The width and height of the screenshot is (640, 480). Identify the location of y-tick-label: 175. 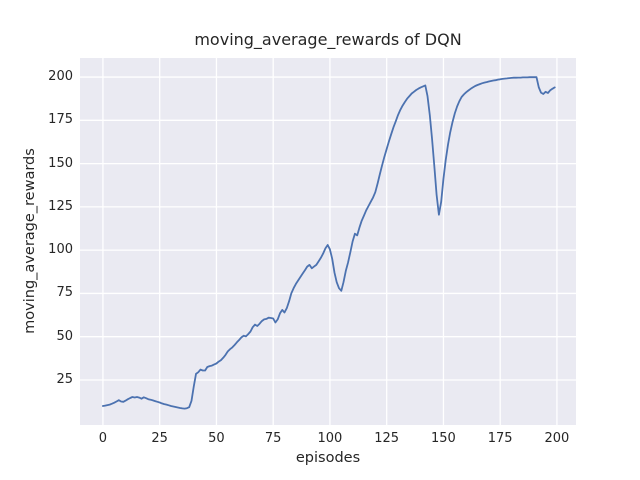
(60, 120).